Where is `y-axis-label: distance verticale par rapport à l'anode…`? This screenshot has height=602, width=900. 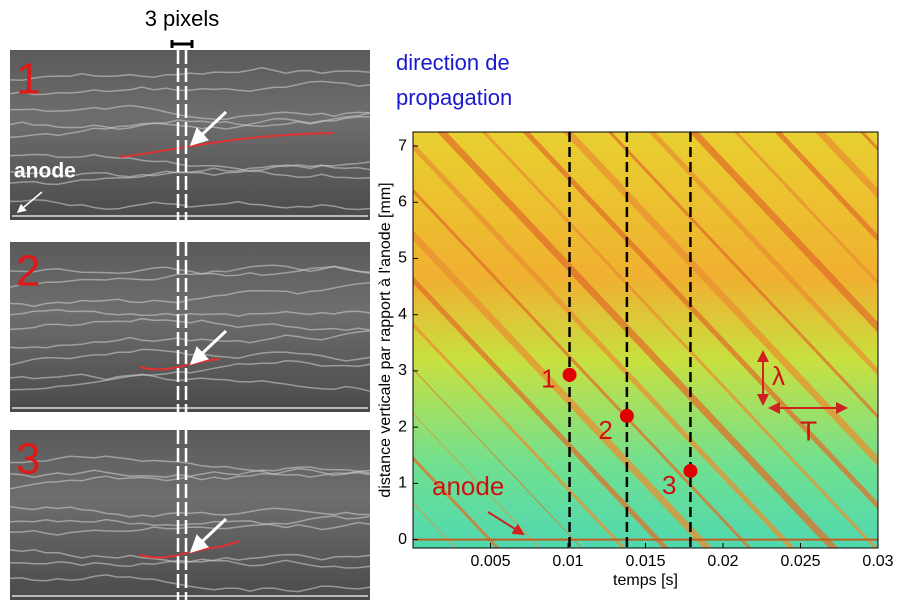
y-axis-label: distance verticale par rapport à l'anode… is located at coordinates (385, 339).